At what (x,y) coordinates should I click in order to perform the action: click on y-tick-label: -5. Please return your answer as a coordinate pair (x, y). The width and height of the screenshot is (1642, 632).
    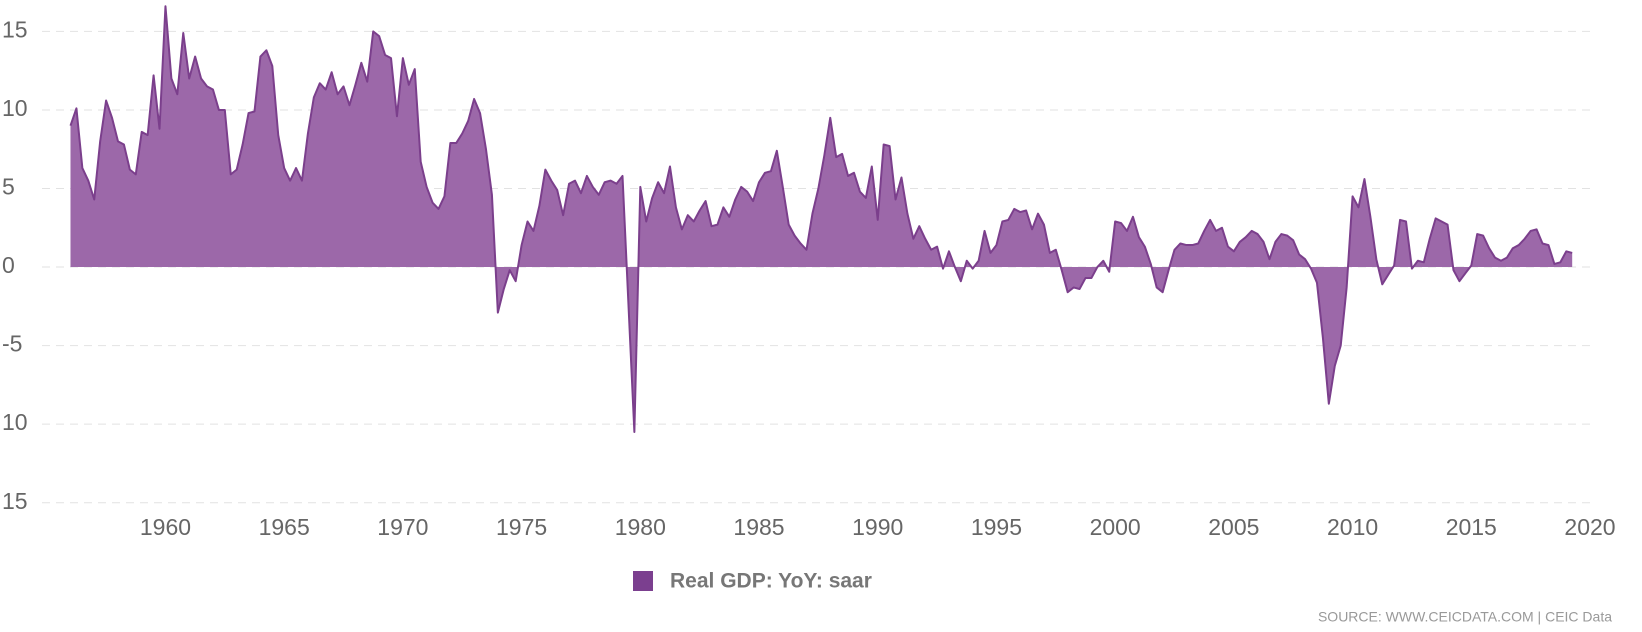
    Looking at the image, I should click on (12, 344).